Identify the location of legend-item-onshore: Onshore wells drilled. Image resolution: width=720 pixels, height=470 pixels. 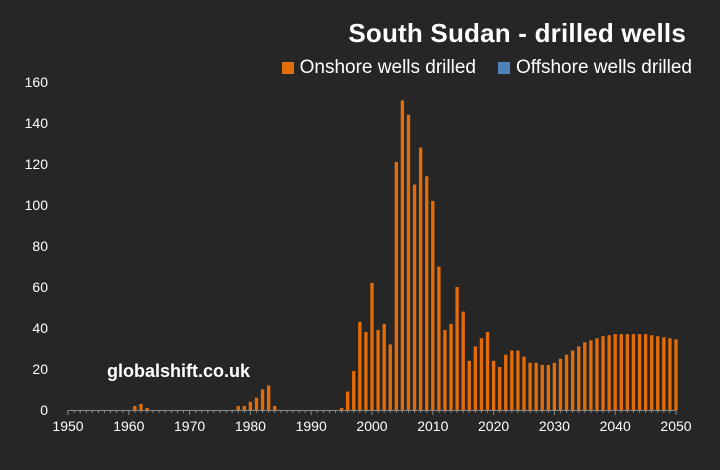
(378, 68).